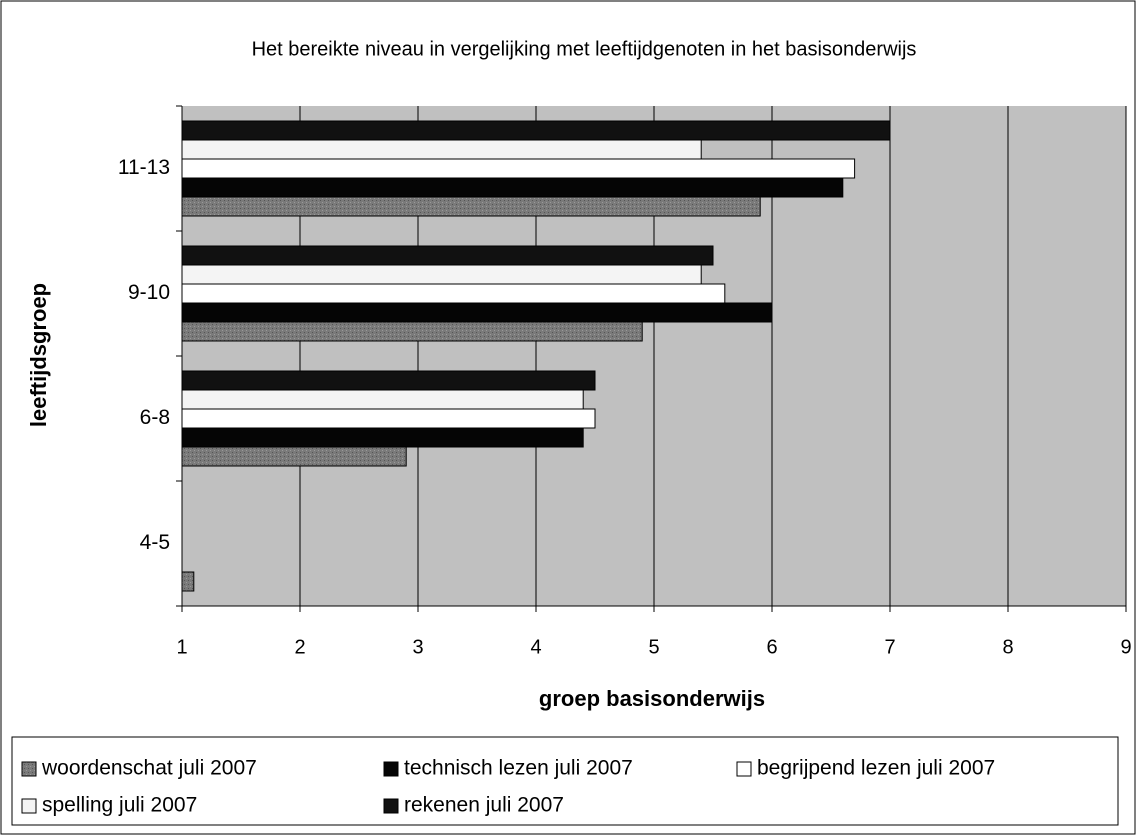 The width and height of the screenshot is (1137, 836). What do you see at coordinates (299, 647) in the screenshot?
I see `x-tick-label: 2` at bounding box center [299, 647].